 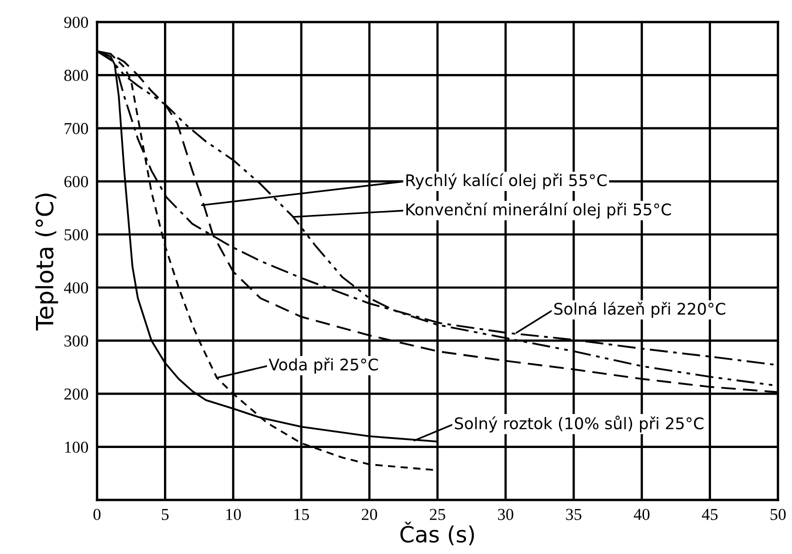 I want to click on x-tick-label: 25, so click(x=438, y=514).